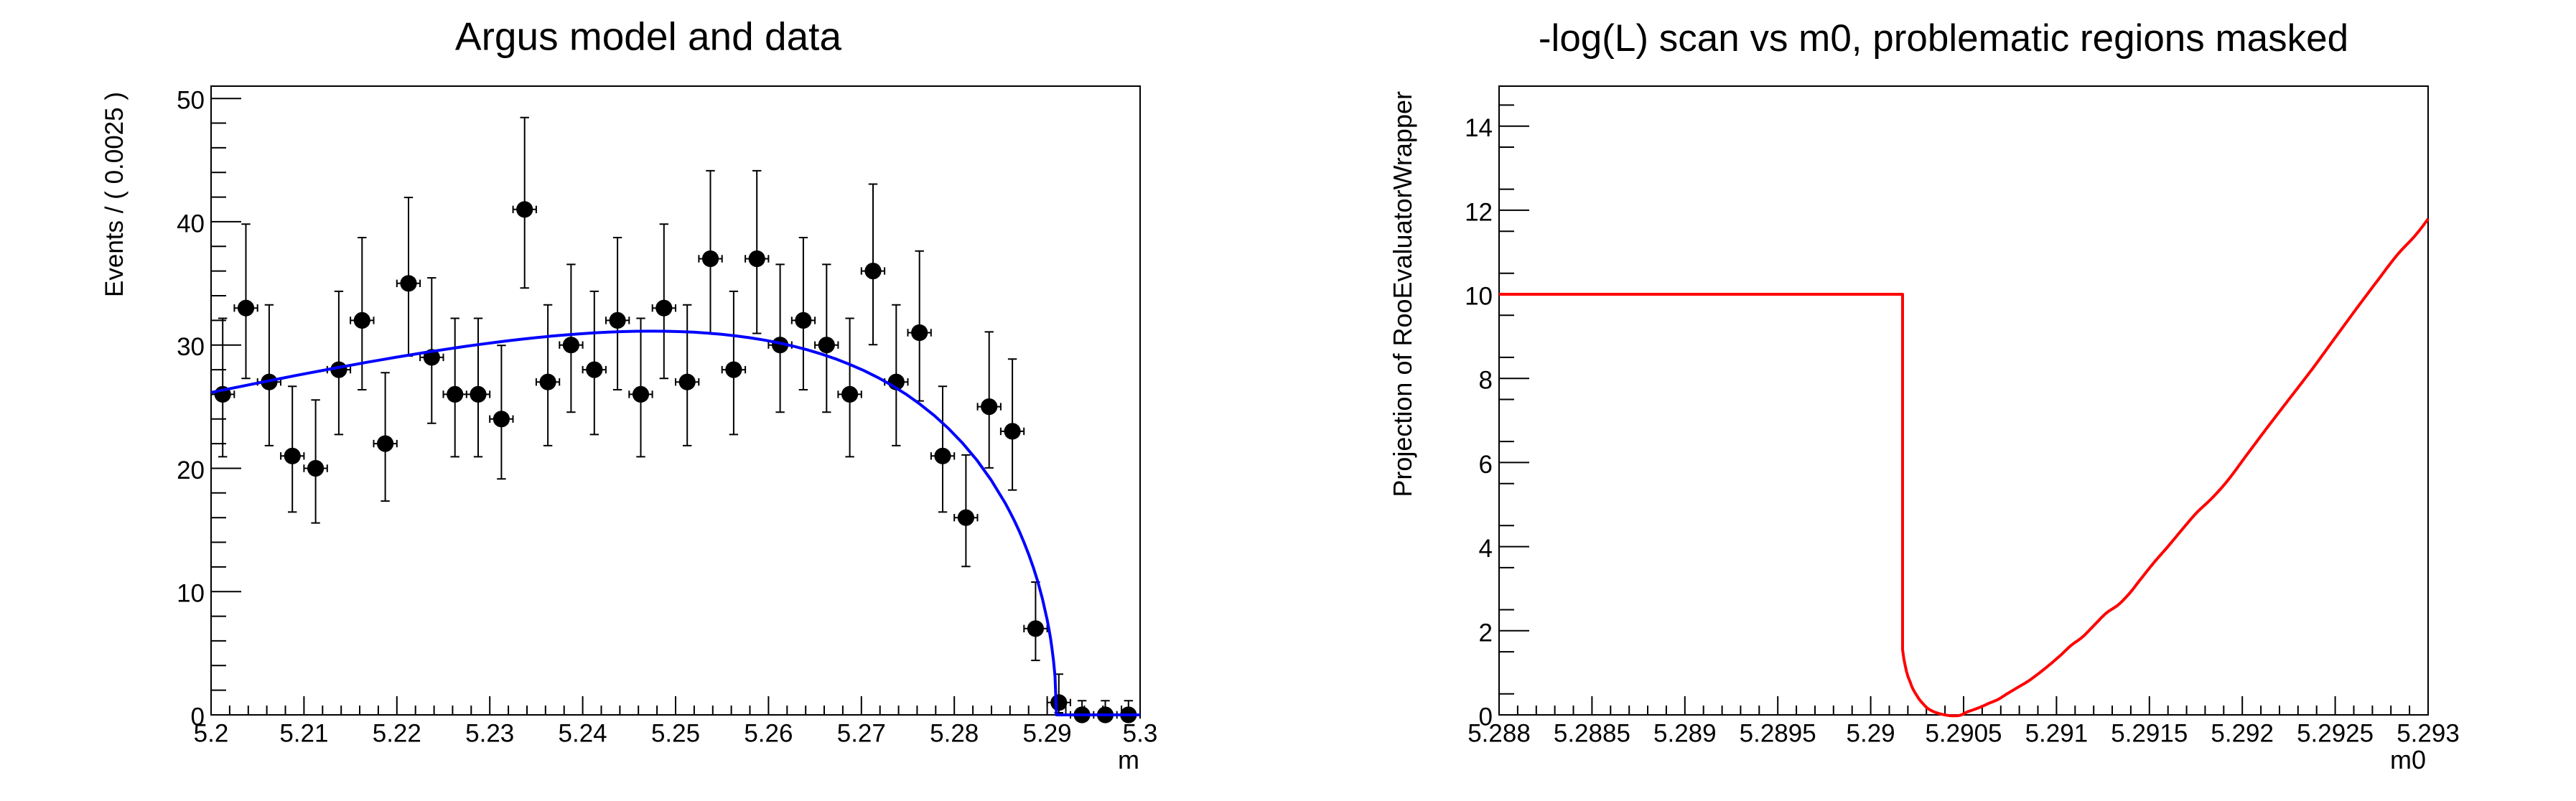 The image size is (2576, 801). Describe the element at coordinates (1128, 759) in the screenshot. I see `svg-text: m` at that location.